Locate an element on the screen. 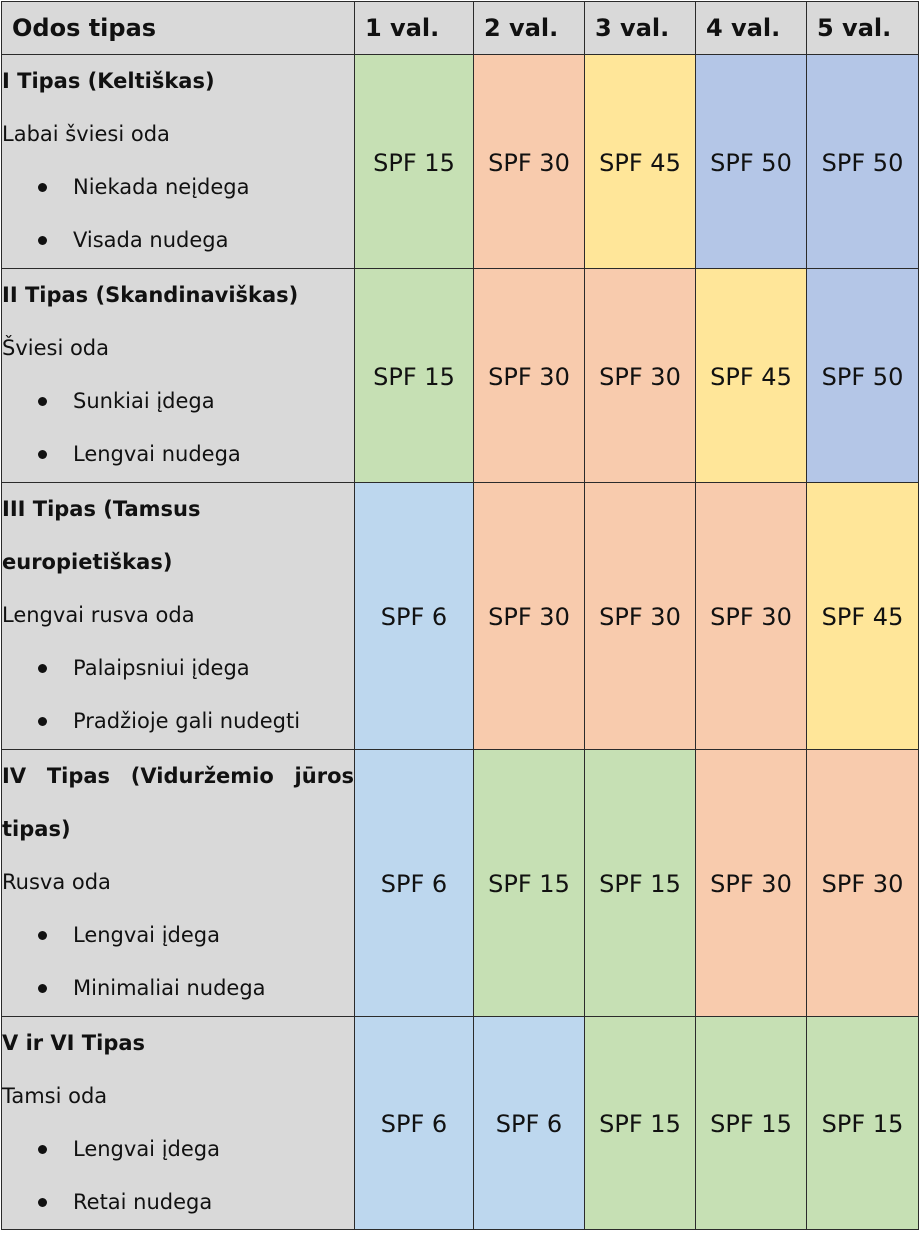  list-item: Niekada neįdega is located at coordinates (178, 187).